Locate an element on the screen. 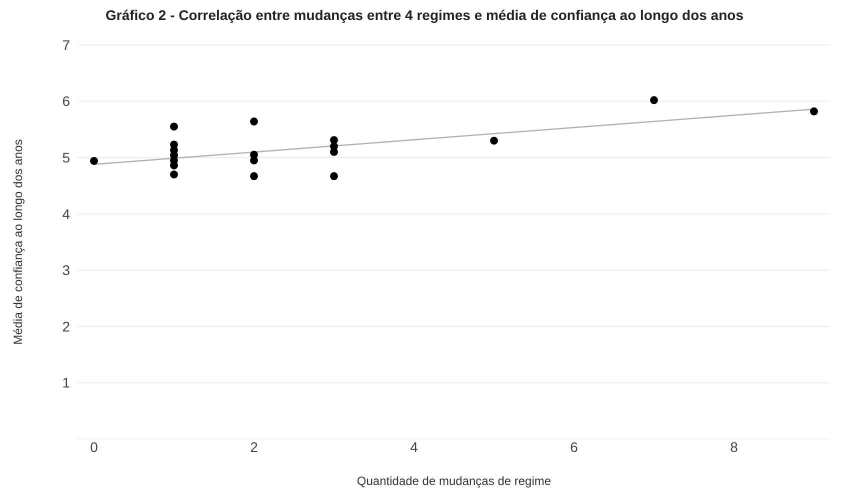 The image size is (849, 495). y-tick-label: 2 is located at coordinates (66, 326).